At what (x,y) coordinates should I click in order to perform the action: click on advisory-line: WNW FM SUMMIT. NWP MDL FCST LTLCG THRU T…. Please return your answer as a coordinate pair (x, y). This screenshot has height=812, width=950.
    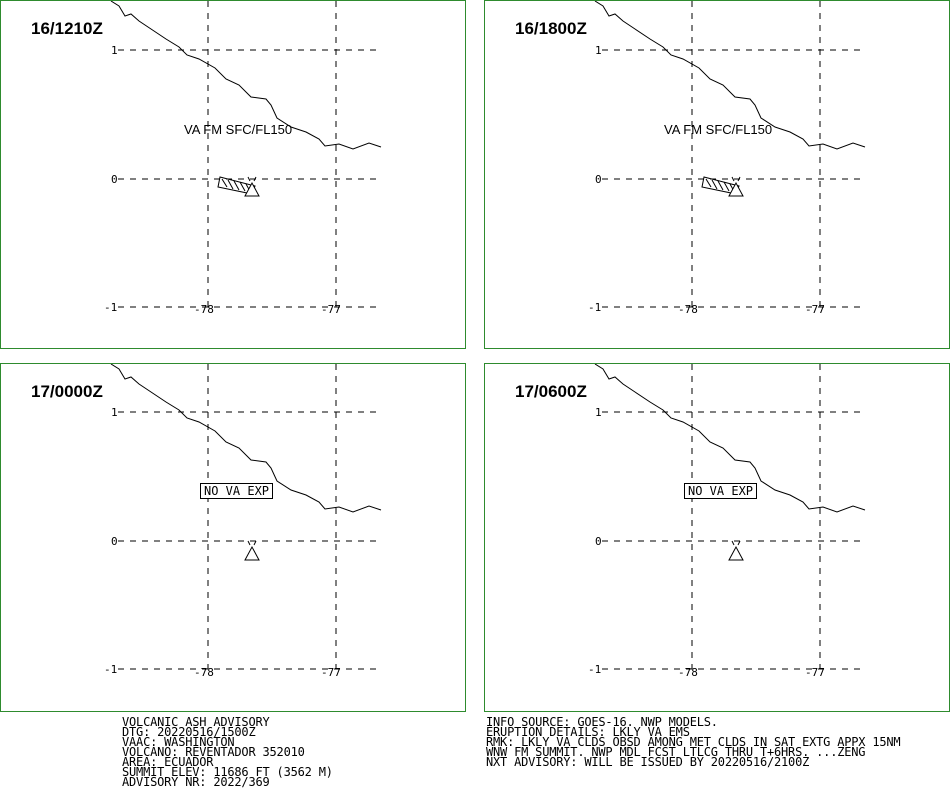
    Looking at the image, I should click on (676, 752).